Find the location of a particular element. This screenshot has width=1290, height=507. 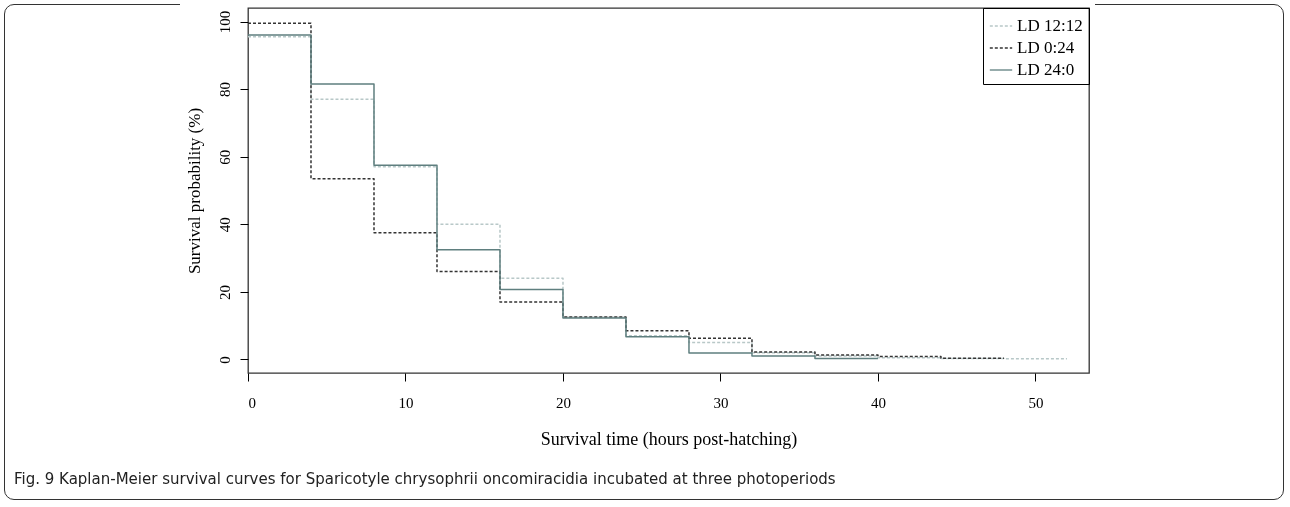

y-tick-label: 0 is located at coordinates (224, 360).